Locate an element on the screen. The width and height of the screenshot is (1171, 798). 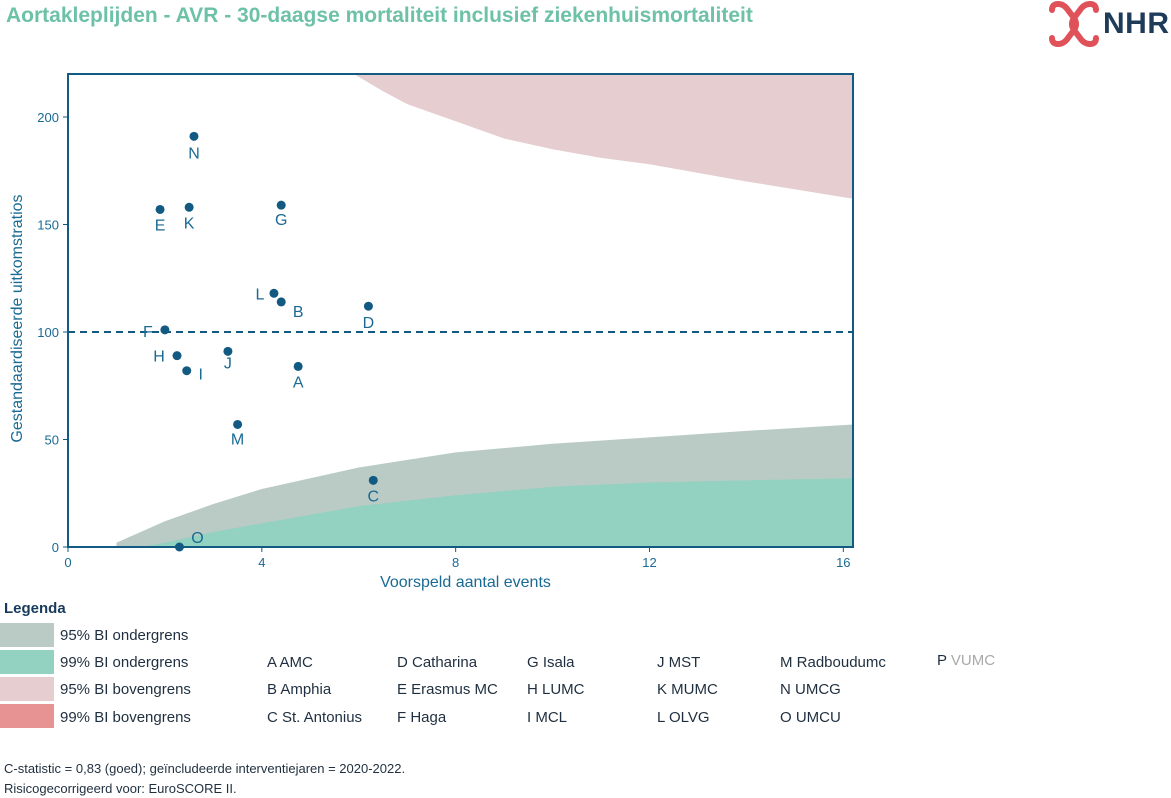
data-label-o: O is located at coordinates (197, 538).